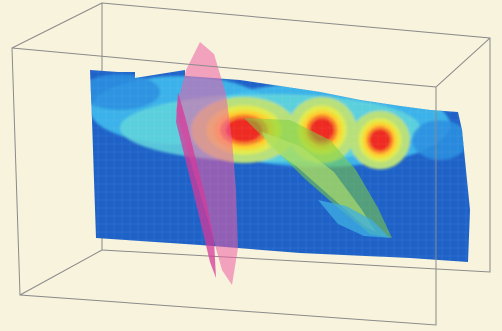 This screenshot has height=331, width=502. What do you see at coordinates (354, 219) in the screenshot?
I see `cyan-fault-surface` at bounding box center [354, 219].